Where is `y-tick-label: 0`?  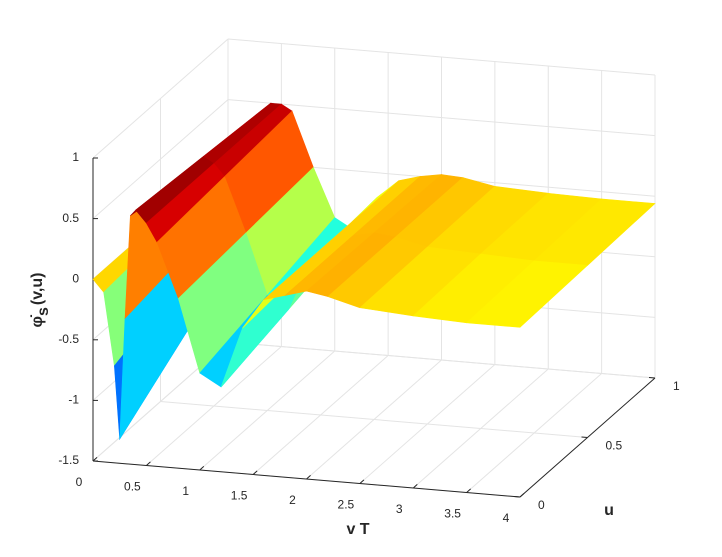
y-tick-label: 0 is located at coordinates (541, 505).